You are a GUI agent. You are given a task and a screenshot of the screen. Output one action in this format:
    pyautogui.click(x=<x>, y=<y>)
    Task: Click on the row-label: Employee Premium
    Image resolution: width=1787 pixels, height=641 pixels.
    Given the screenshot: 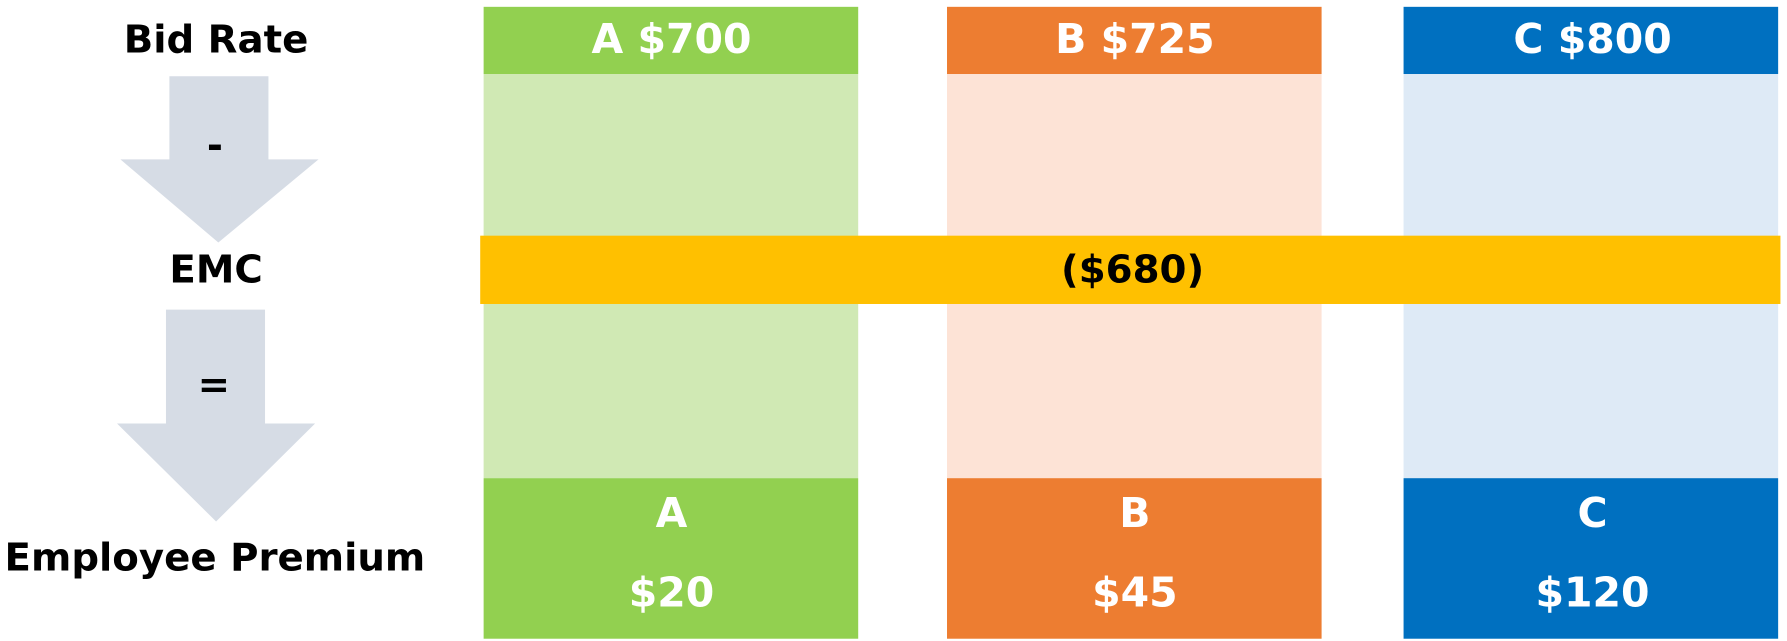 What is the action you would take?
    pyautogui.click(x=215, y=558)
    